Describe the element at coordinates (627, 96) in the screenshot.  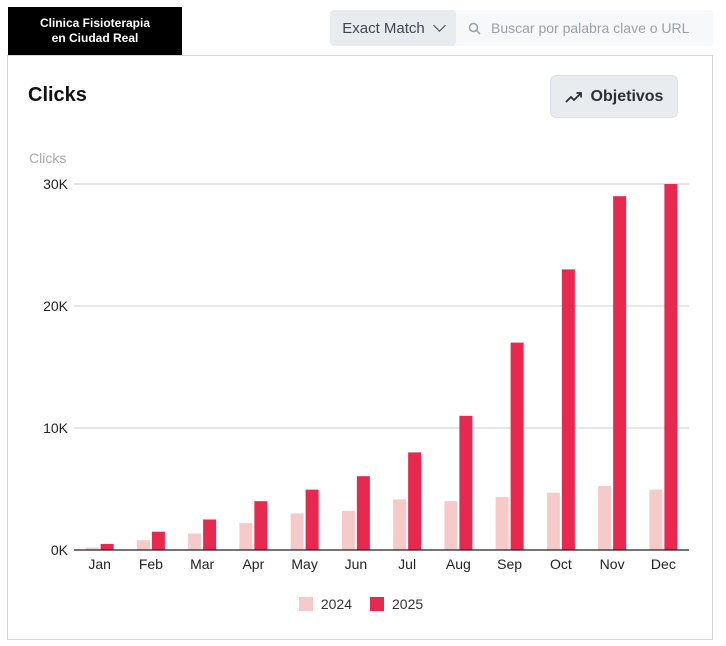
I see `objectives-label: Objetivos` at that location.